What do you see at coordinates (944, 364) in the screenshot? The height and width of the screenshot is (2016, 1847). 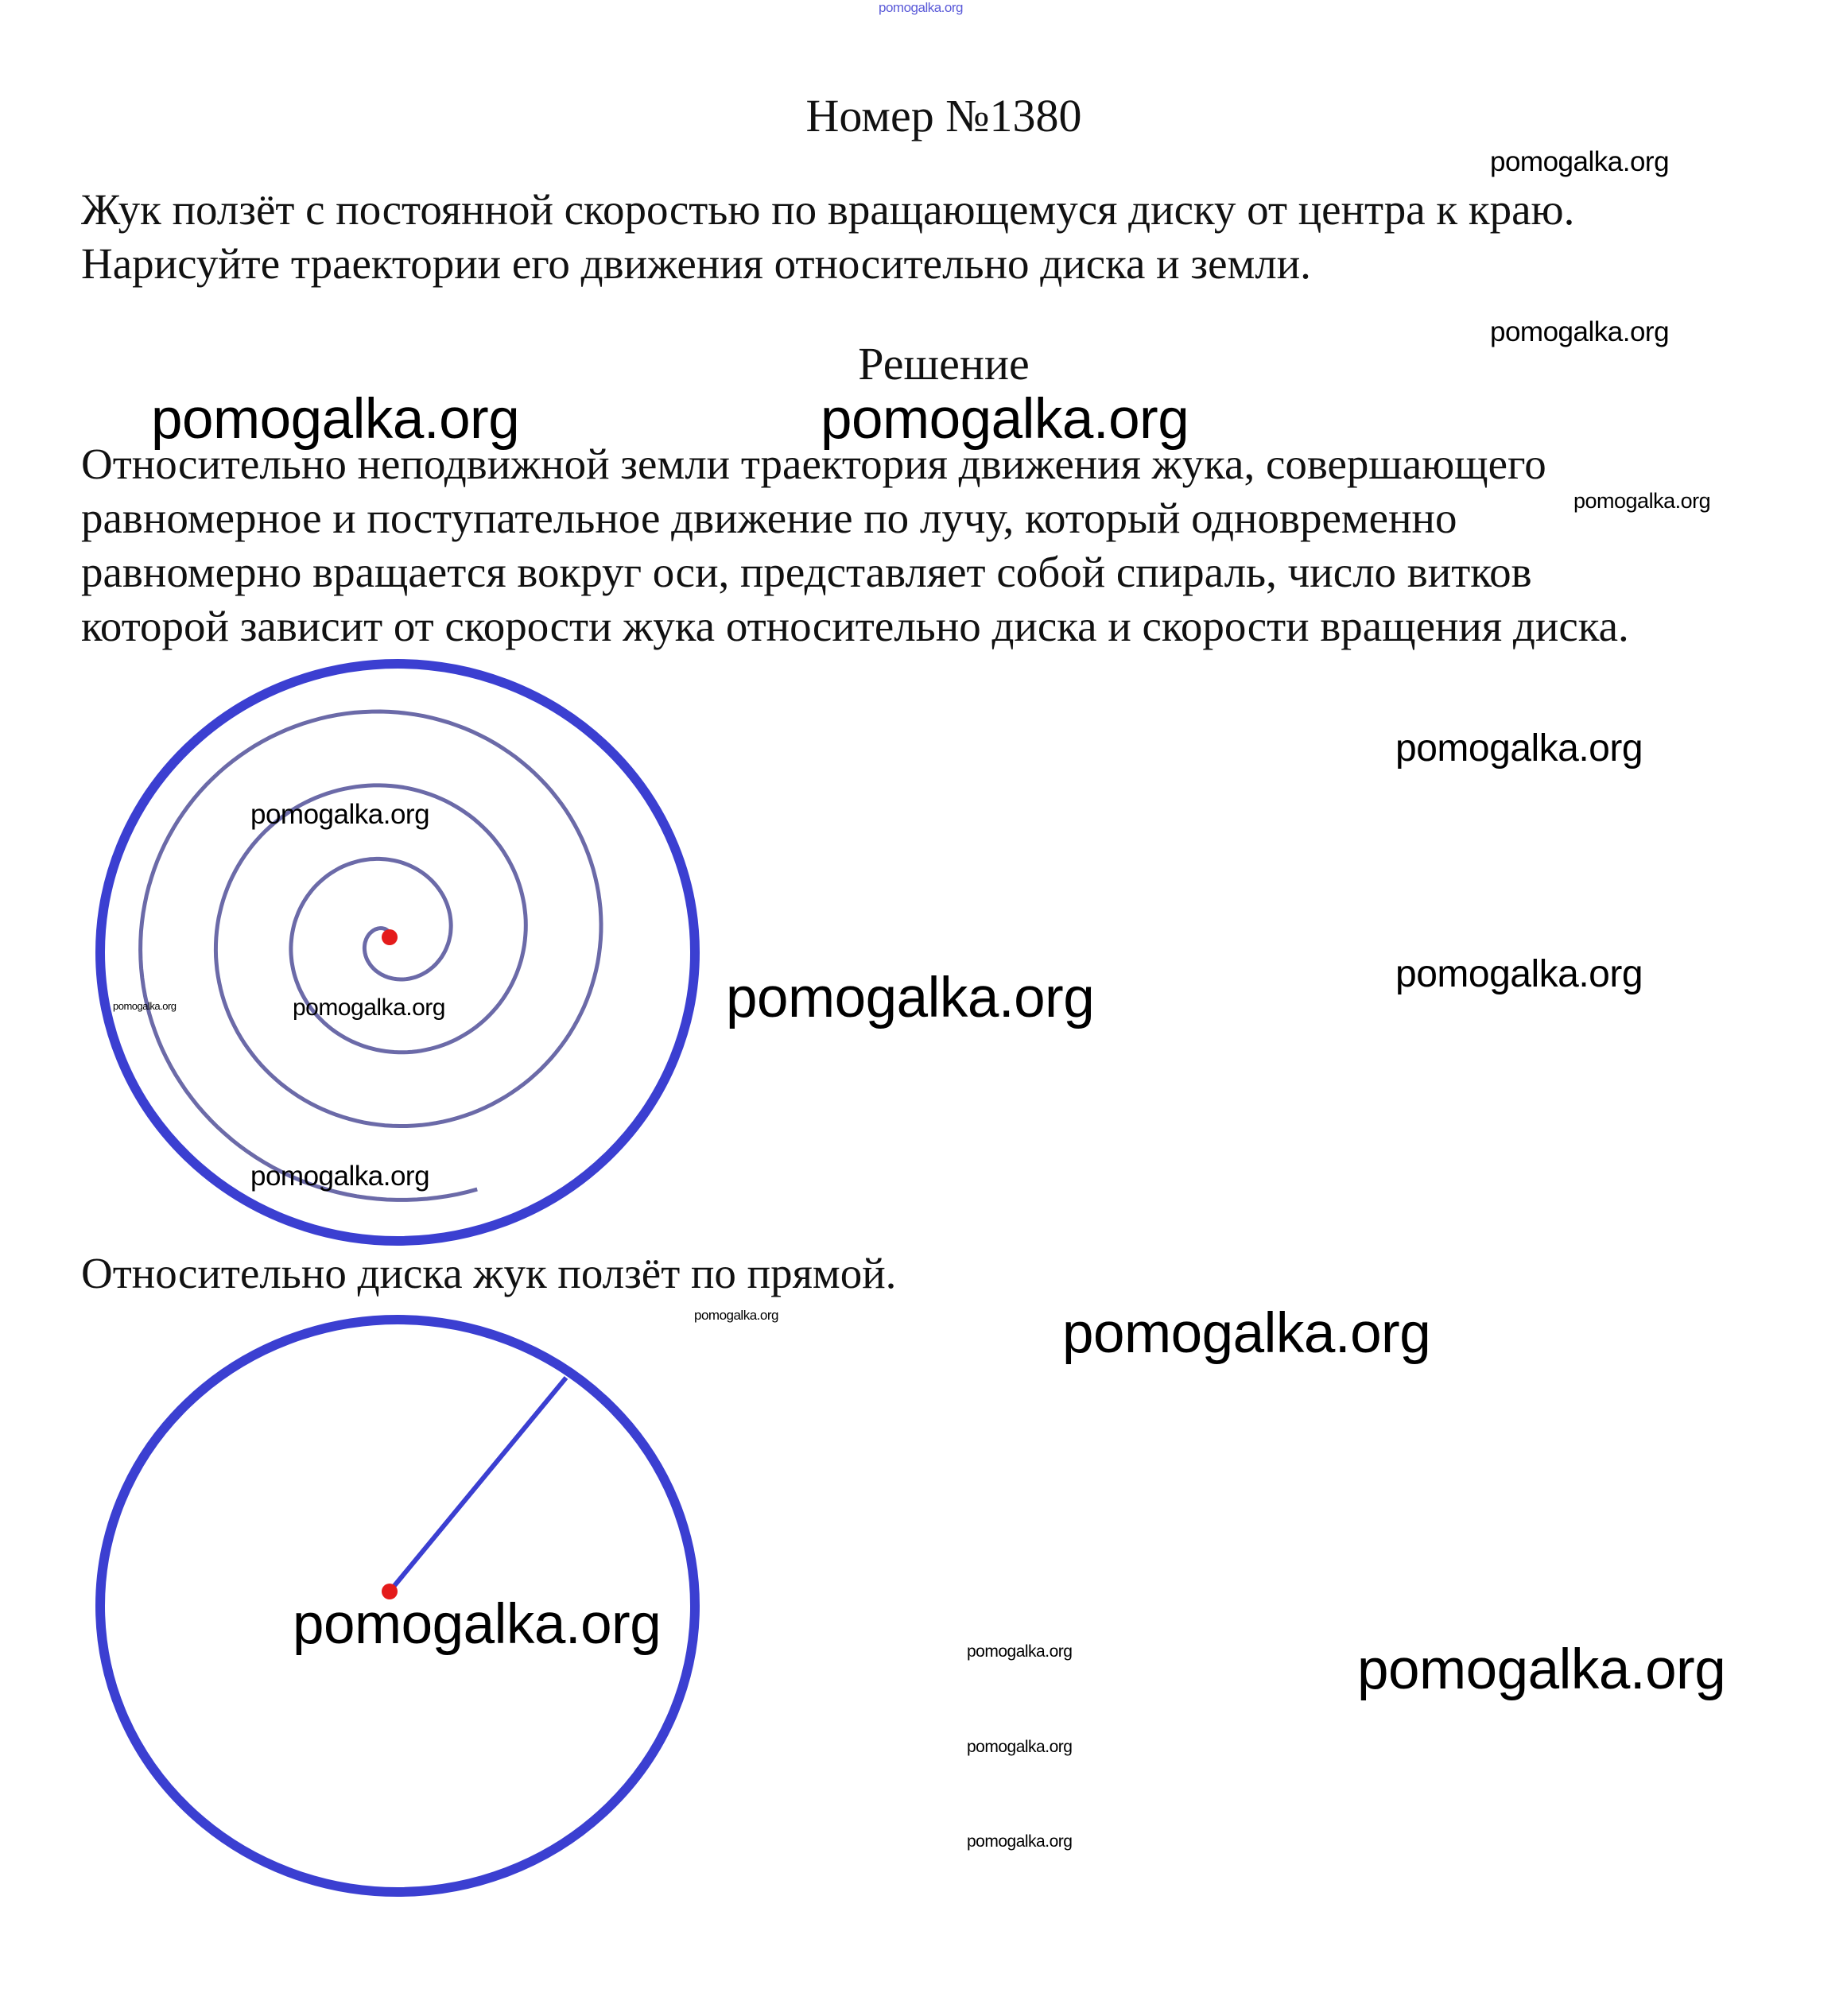 I see `solution-heading: Решение` at bounding box center [944, 364].